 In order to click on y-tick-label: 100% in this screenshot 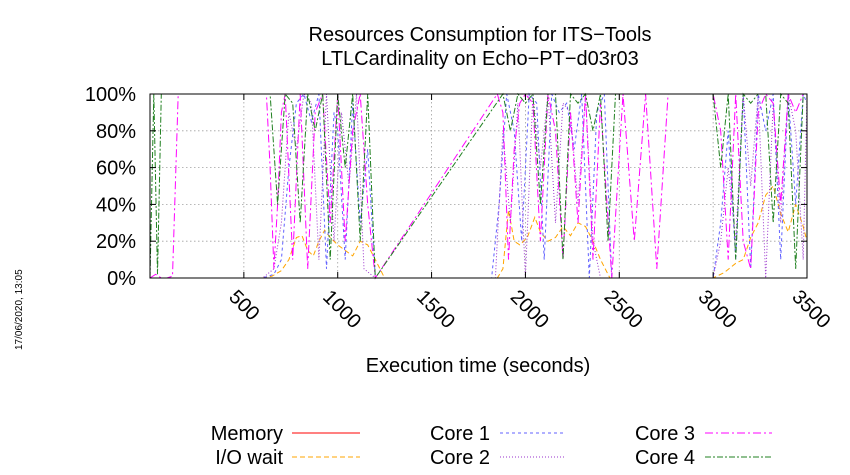, I will do `click(110, 95)`.